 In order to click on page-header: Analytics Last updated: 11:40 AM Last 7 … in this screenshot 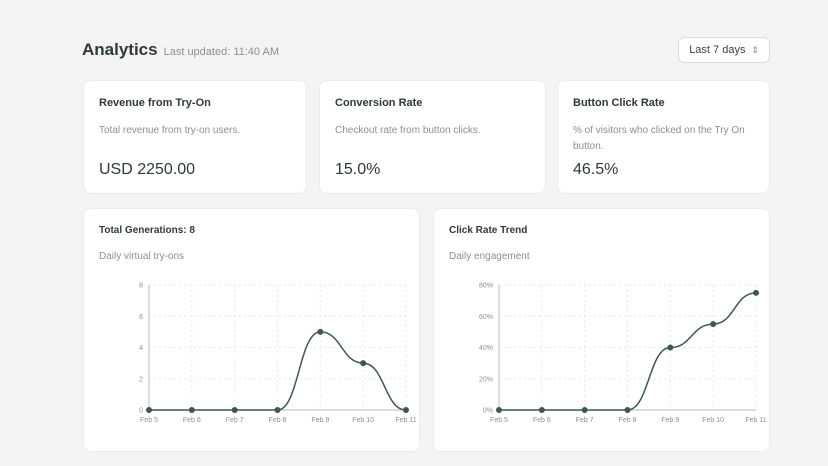, I will do `click(426, 50)`.